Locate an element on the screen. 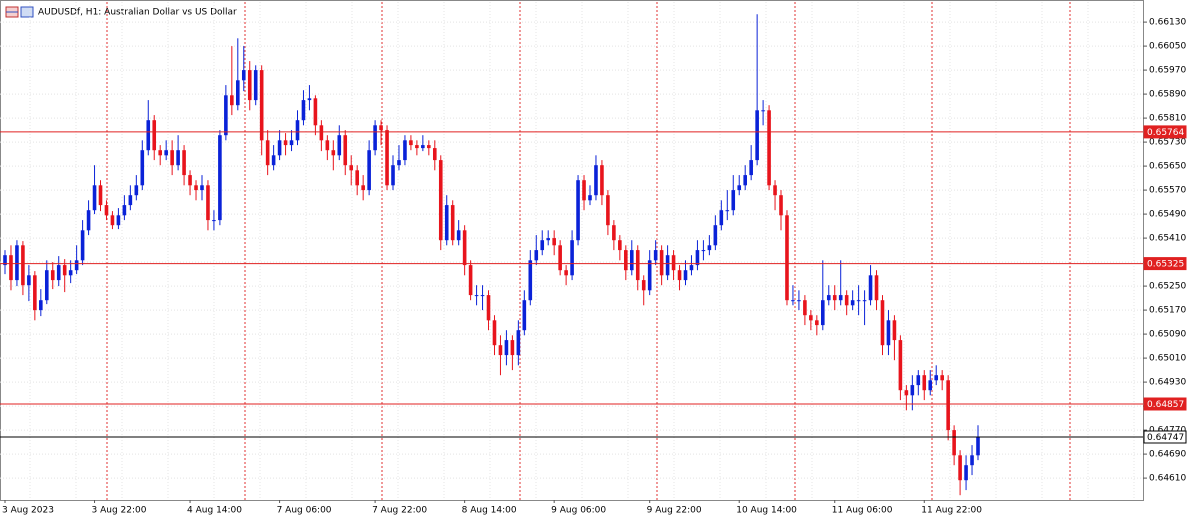 The width and height of the screenshot is (1200, 521). y-tick-label: 0.65090 is located at coordinates (1167, 335).